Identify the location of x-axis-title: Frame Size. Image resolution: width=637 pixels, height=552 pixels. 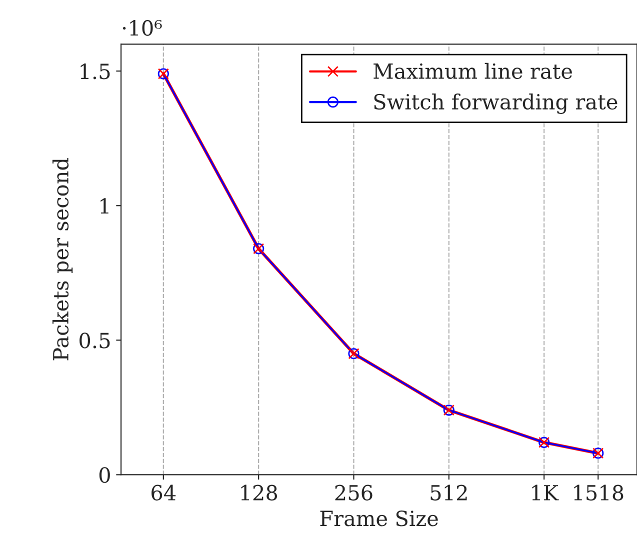
(379, 518).